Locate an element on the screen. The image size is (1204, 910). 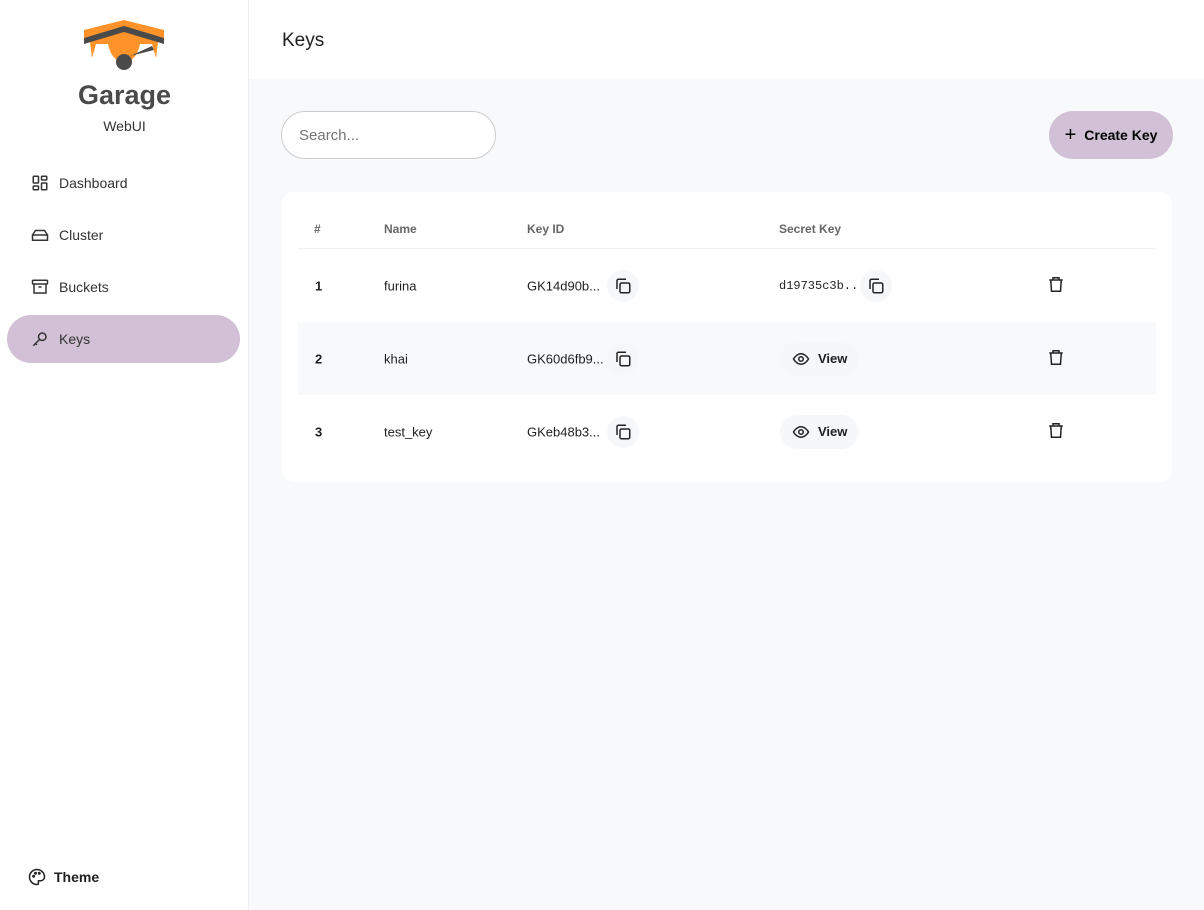
search-input is located at coordinates (388, 135).